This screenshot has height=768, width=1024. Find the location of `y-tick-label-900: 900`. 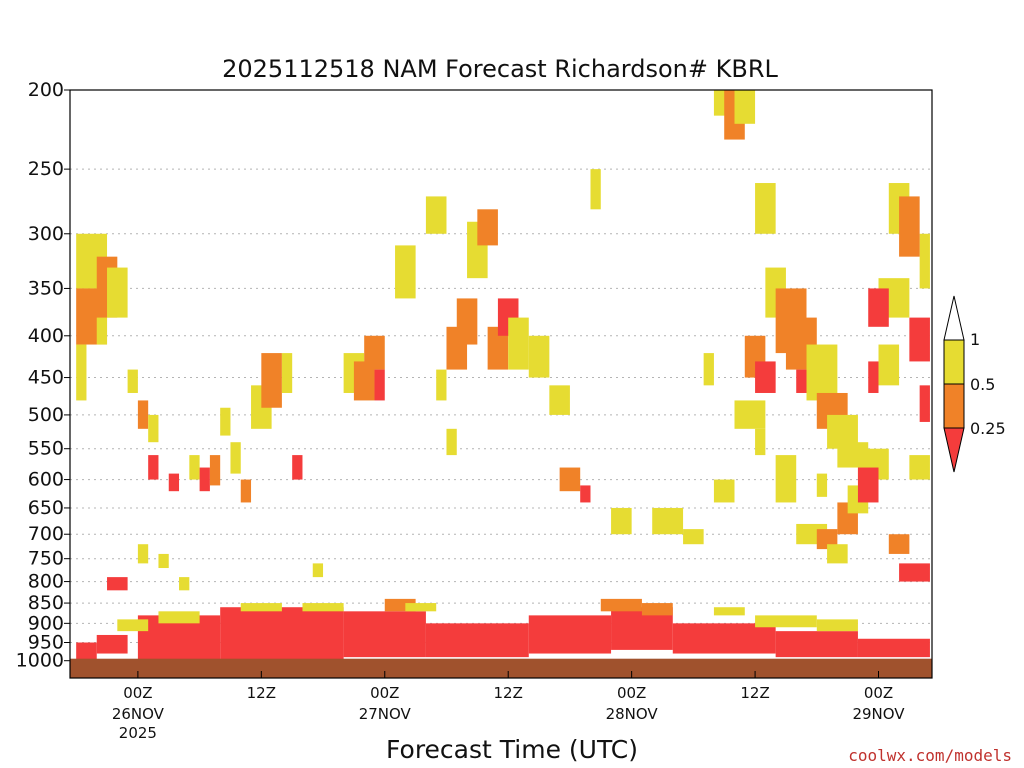

y-tick-label-900: 900 is located at coordinates (46, 623).